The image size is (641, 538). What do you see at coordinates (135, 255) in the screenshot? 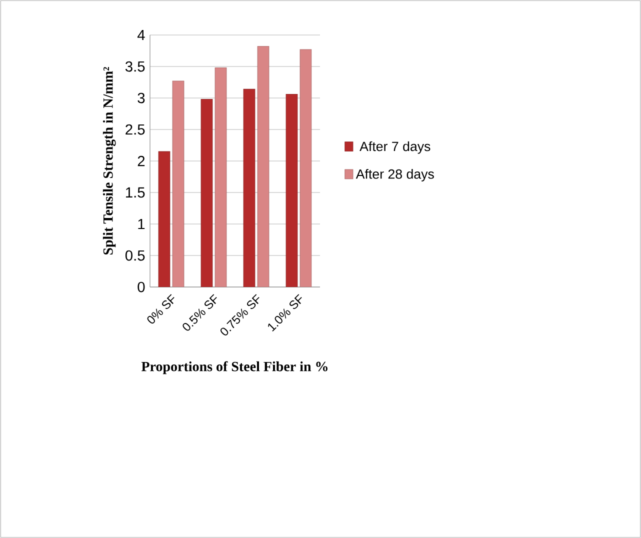
I see `y-tick-label: 0.5` at bounding box center [135, 255].